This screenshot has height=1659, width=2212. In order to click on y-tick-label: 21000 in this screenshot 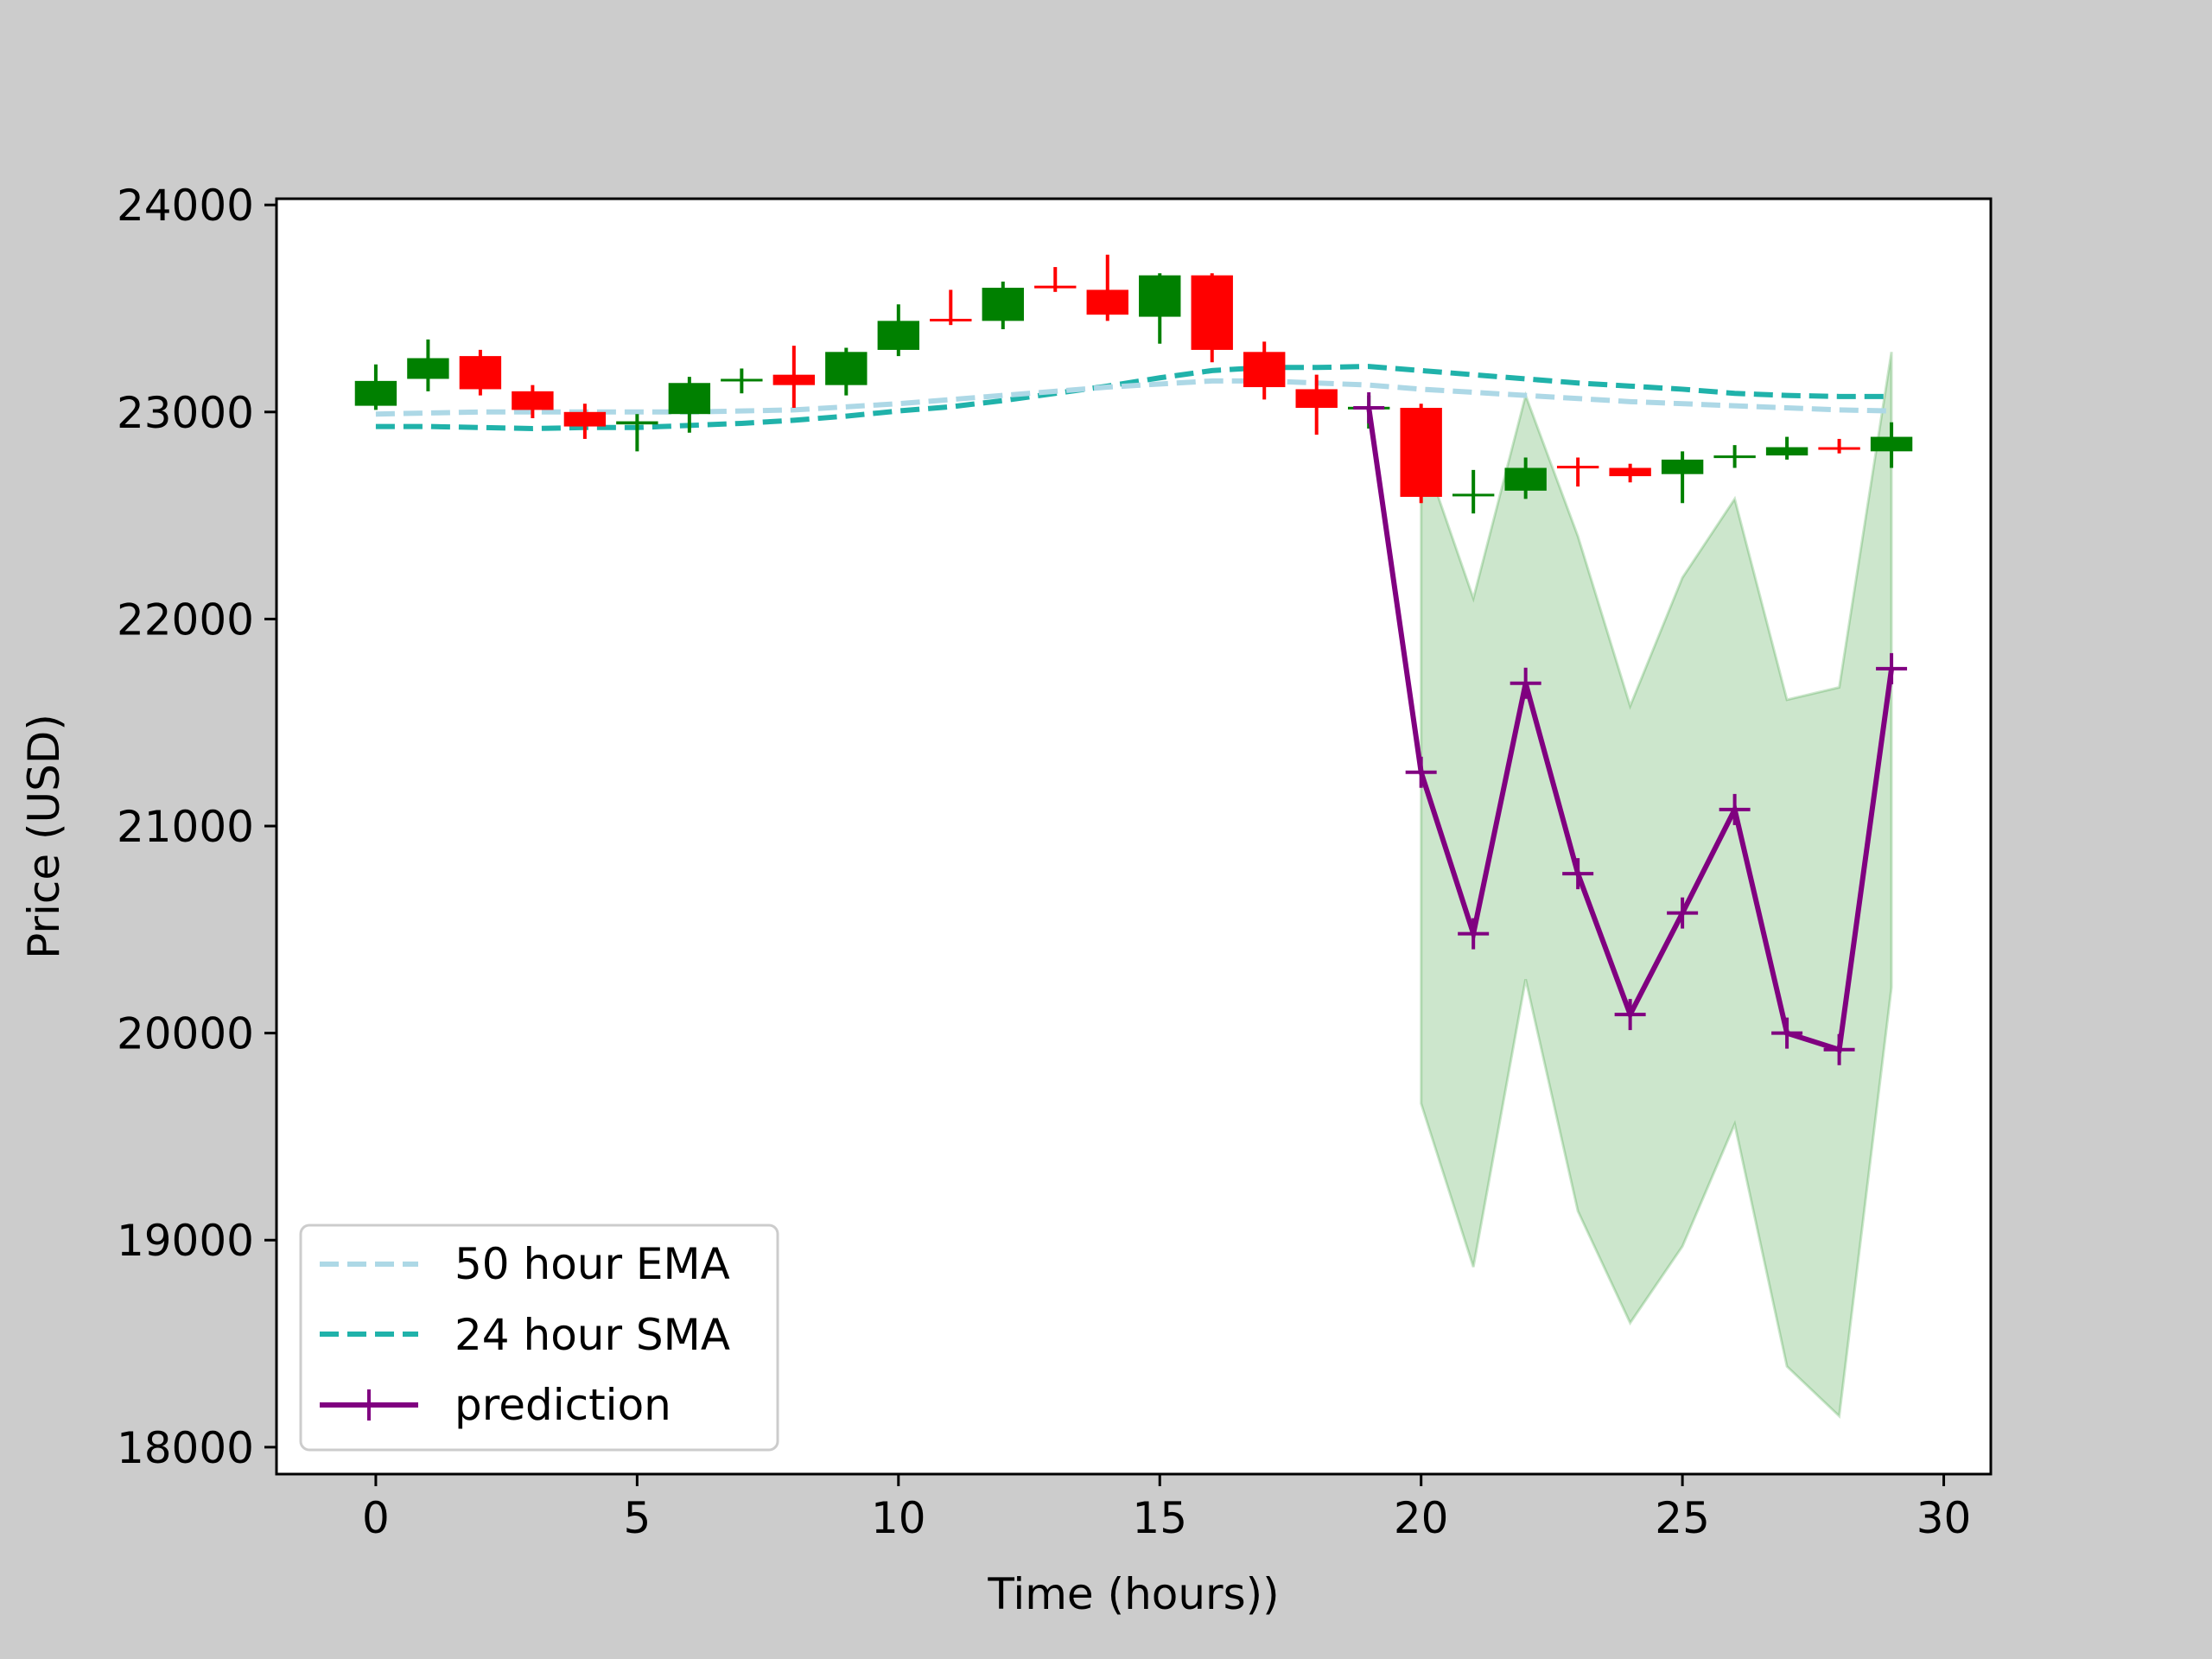, I will do `click(185, 827)`.